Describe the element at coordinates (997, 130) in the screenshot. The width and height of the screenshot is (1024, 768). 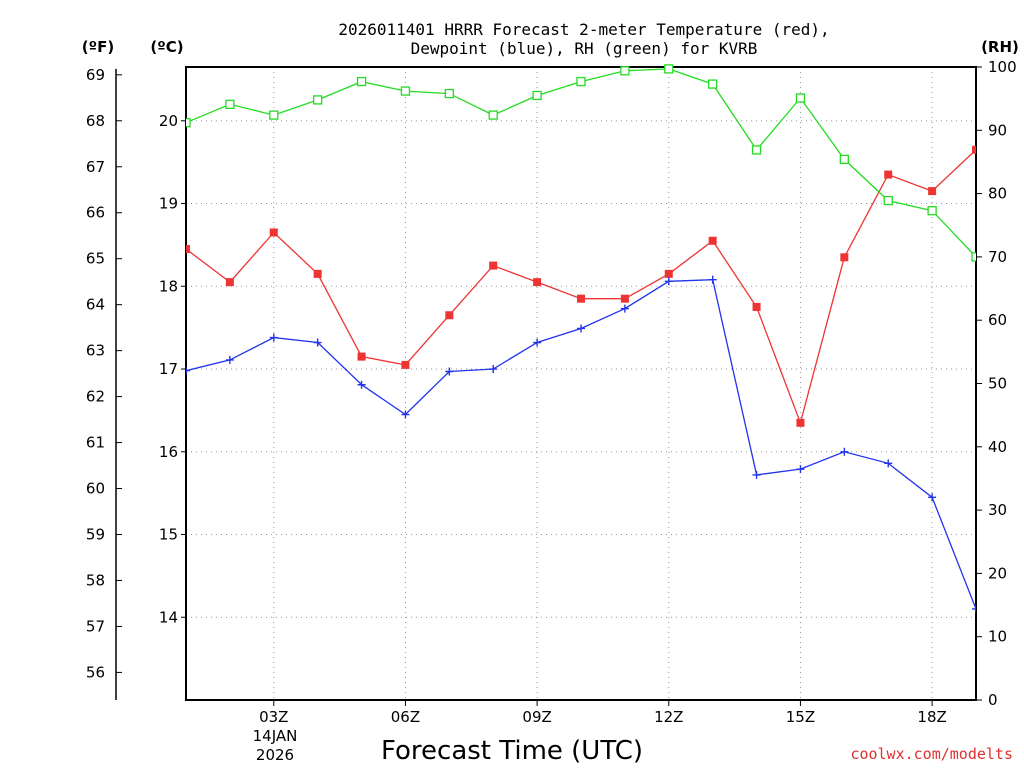
I see `rh-tick-label: 90` at that location.